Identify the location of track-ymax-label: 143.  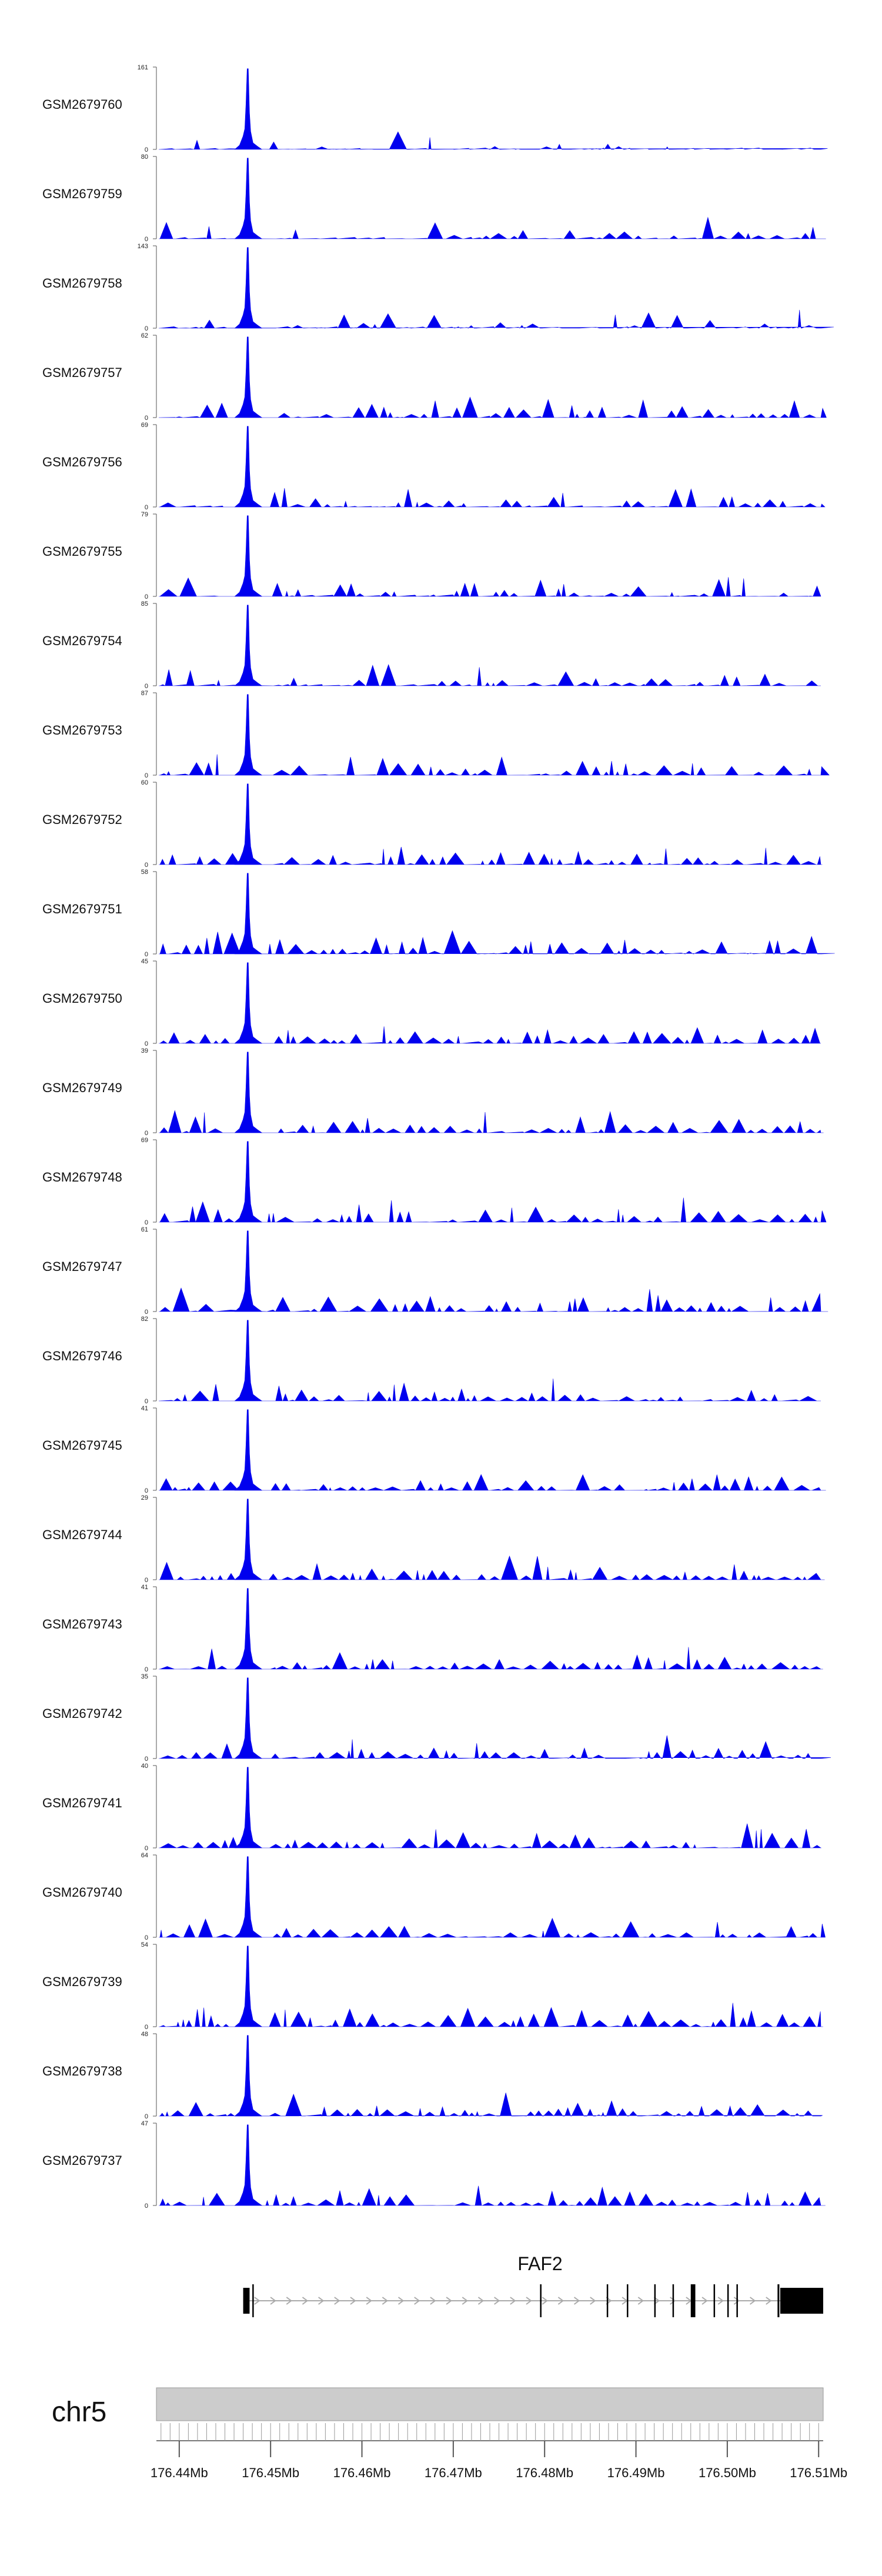
(143, 246).